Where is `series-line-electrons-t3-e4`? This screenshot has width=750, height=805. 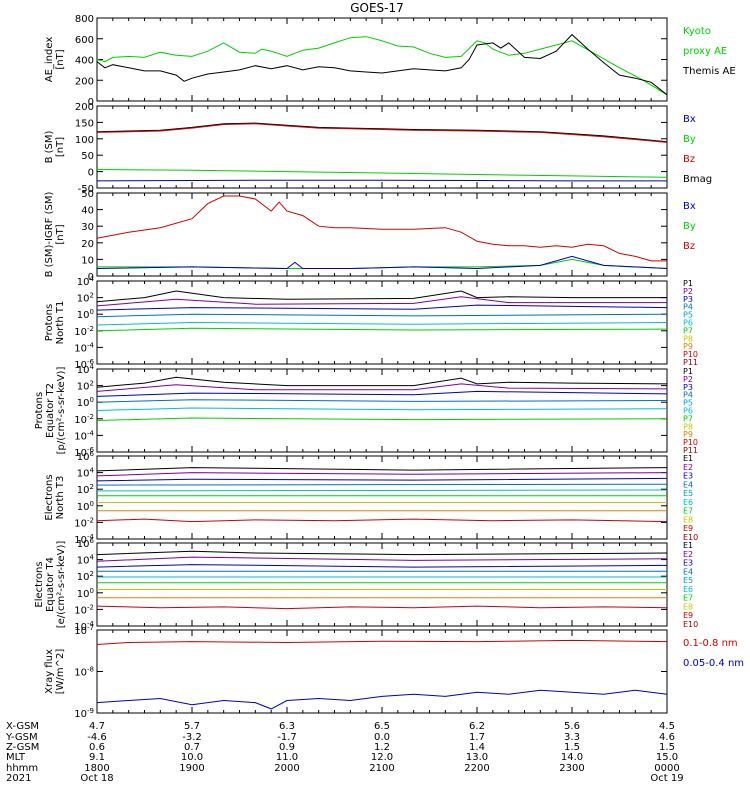
series-line-electrons-t3-e4 is located at coordinates (382, 484).